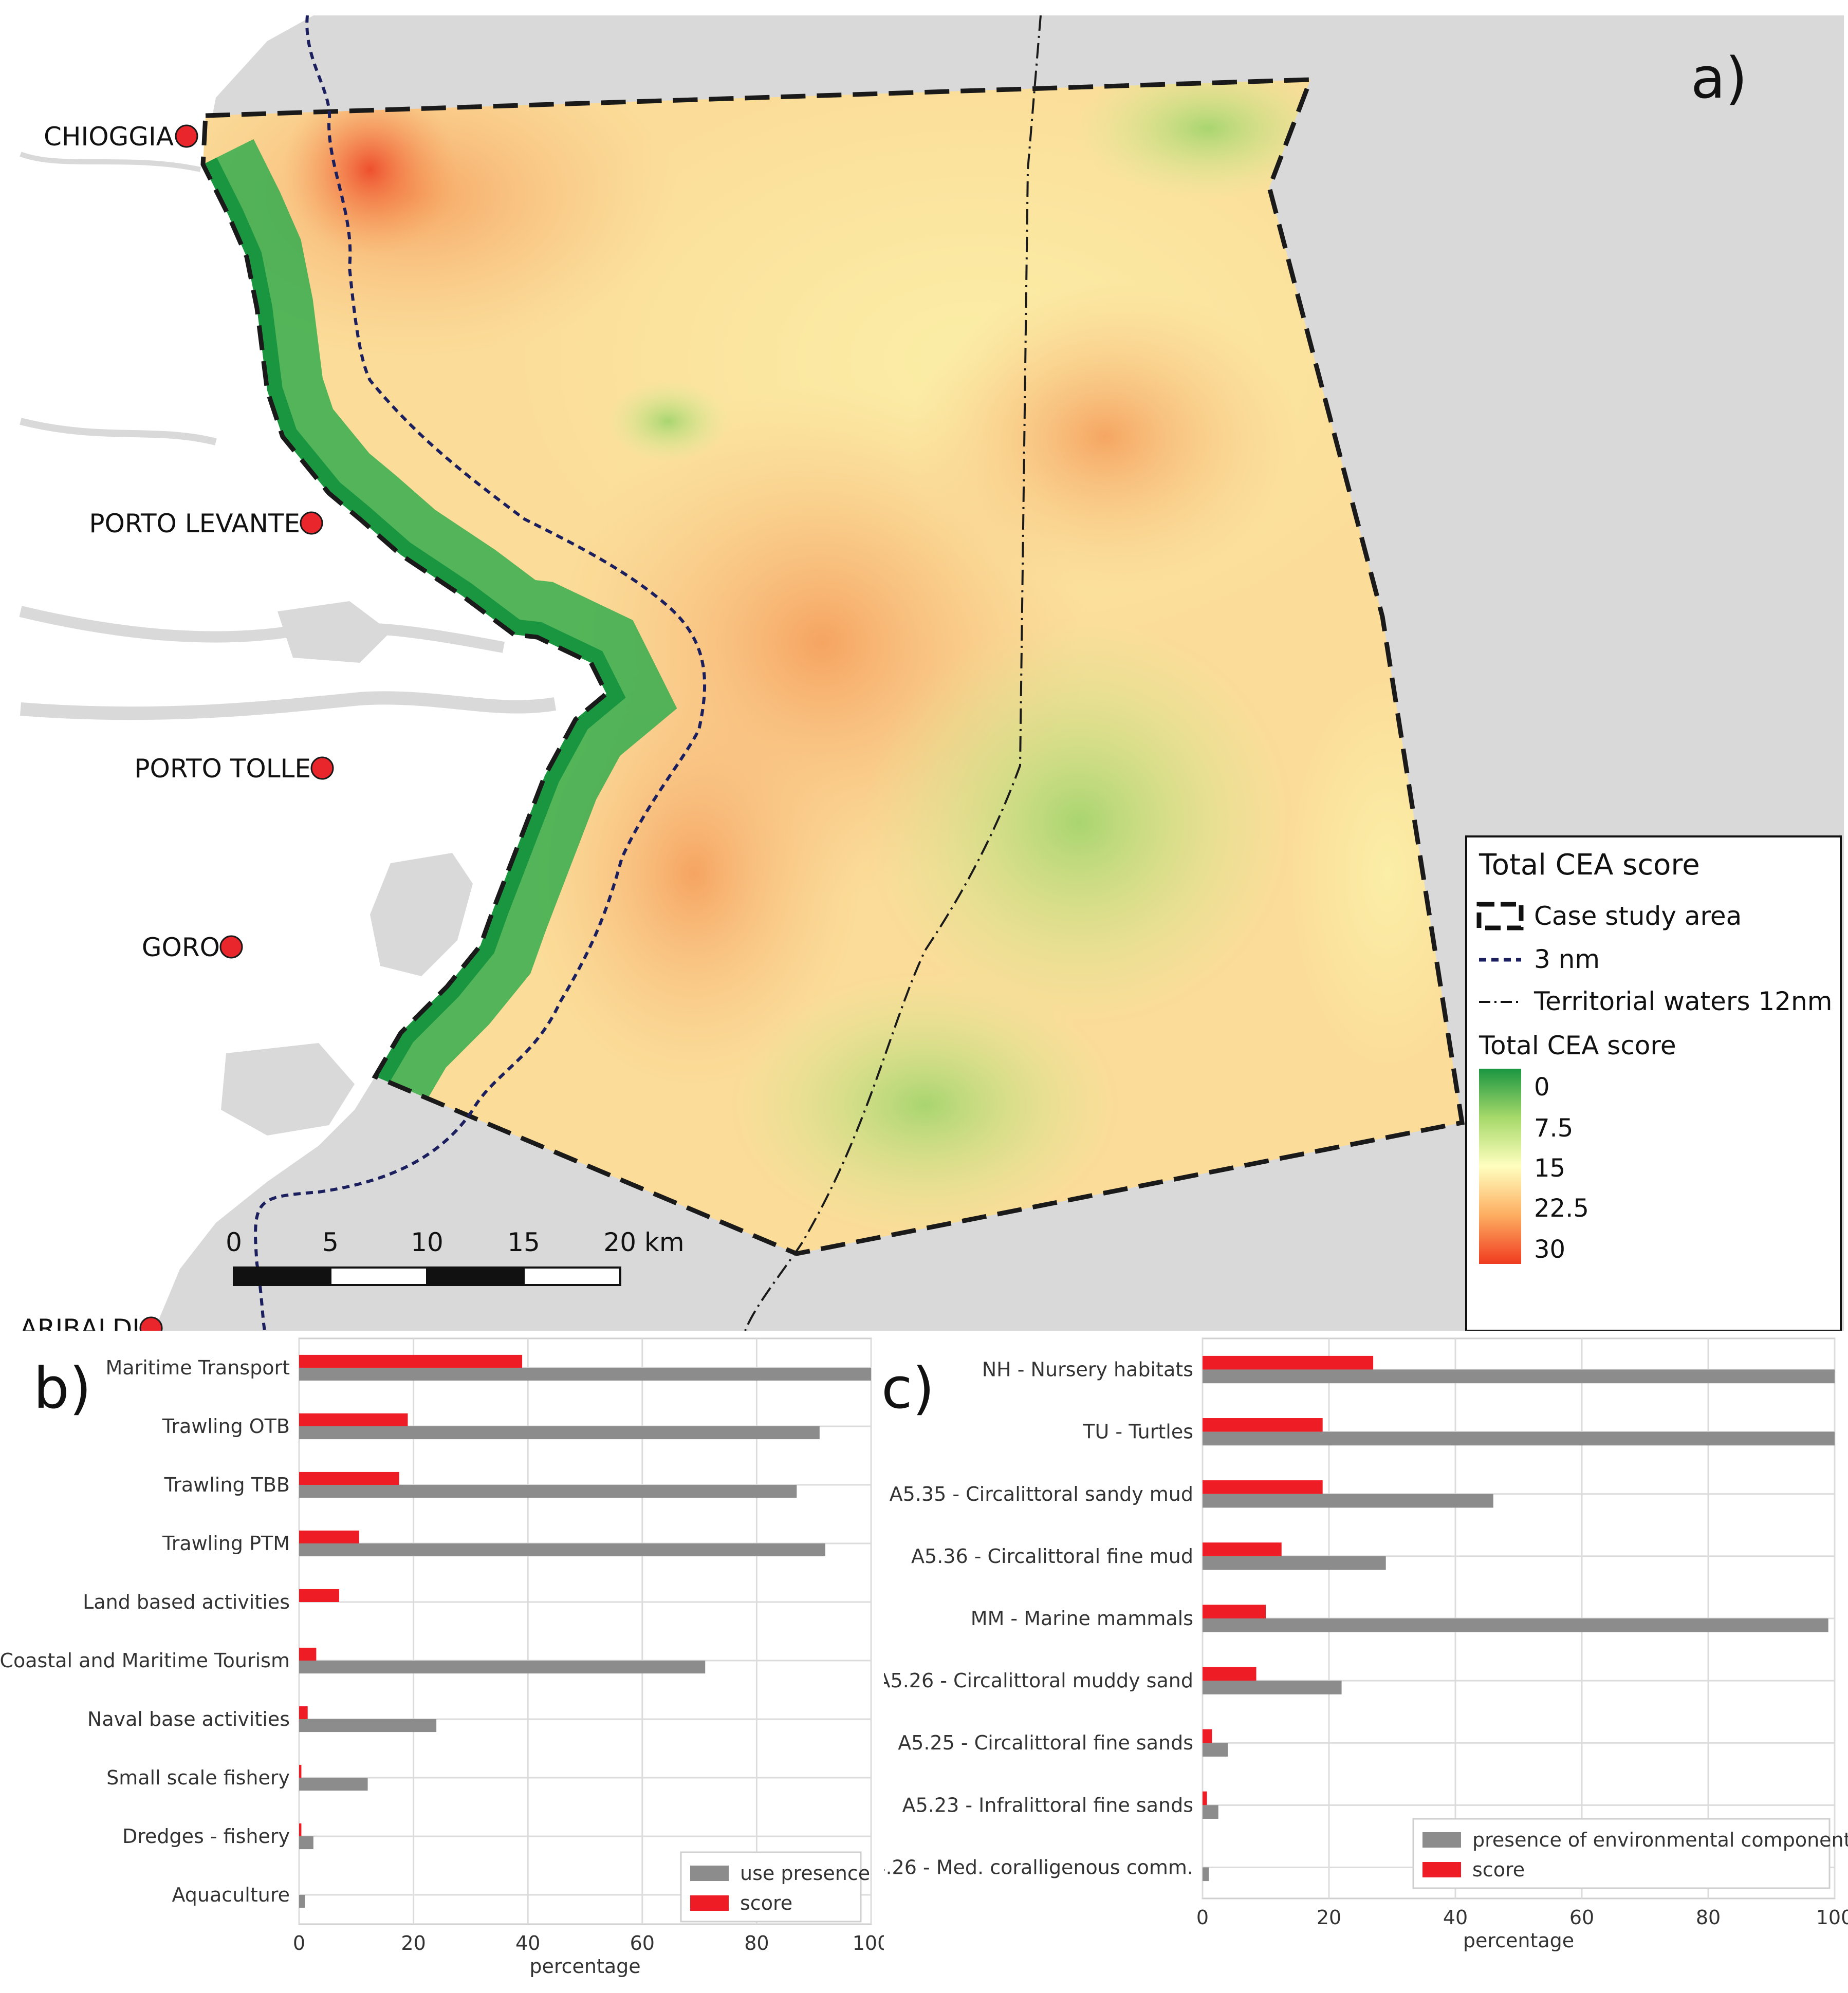 The width and height of the screenshot is (1848, 1993). What do you see at coordinates (523, 1242) in the screenshot?
I see `scale-tick-label: 15` at bounding box center [523, 1242].